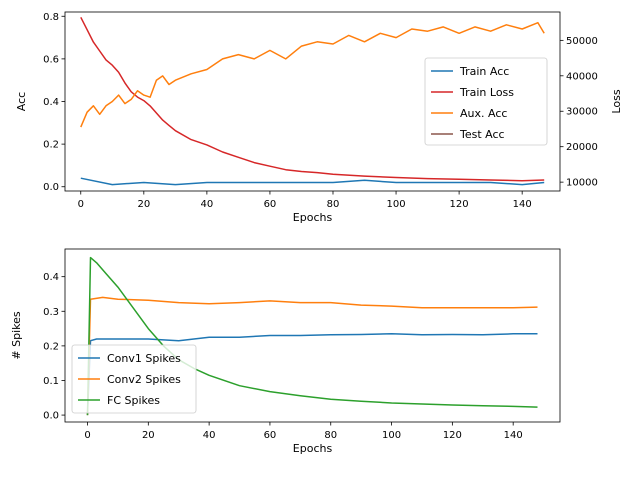  Describe the element at coordinates (484, 71) in the screenshot. I see `legend-label: Train Acc` at that location.